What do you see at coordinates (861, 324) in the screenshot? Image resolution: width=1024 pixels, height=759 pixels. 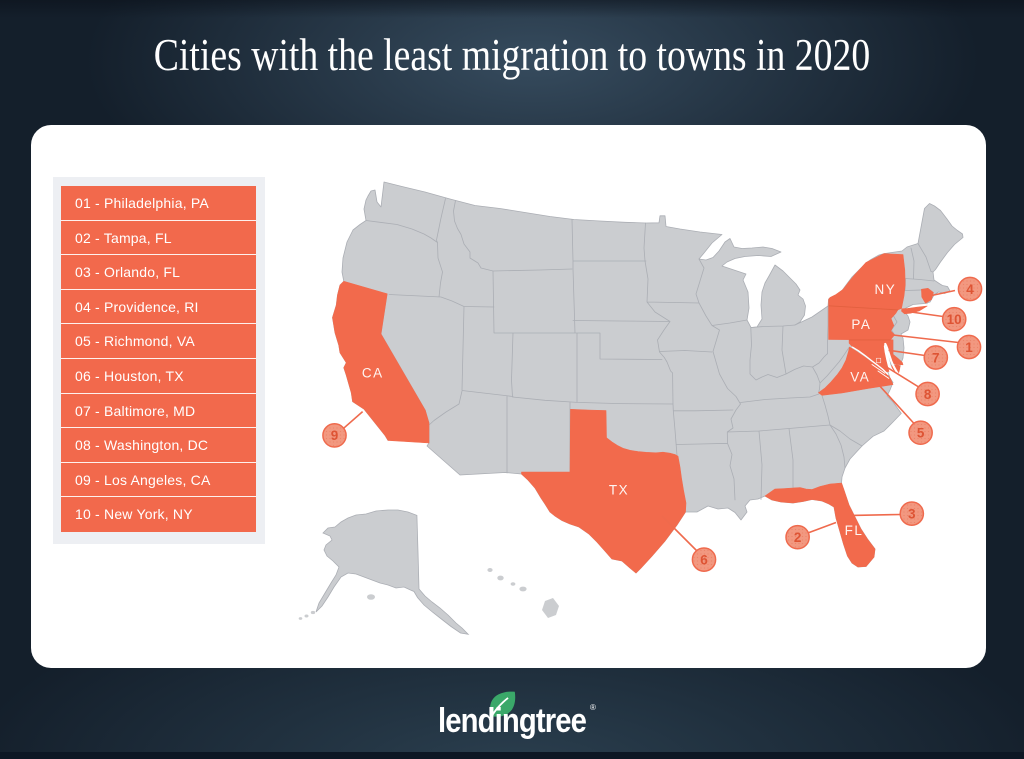 I see `svg-text: PA` at bounding box center [861, 324].